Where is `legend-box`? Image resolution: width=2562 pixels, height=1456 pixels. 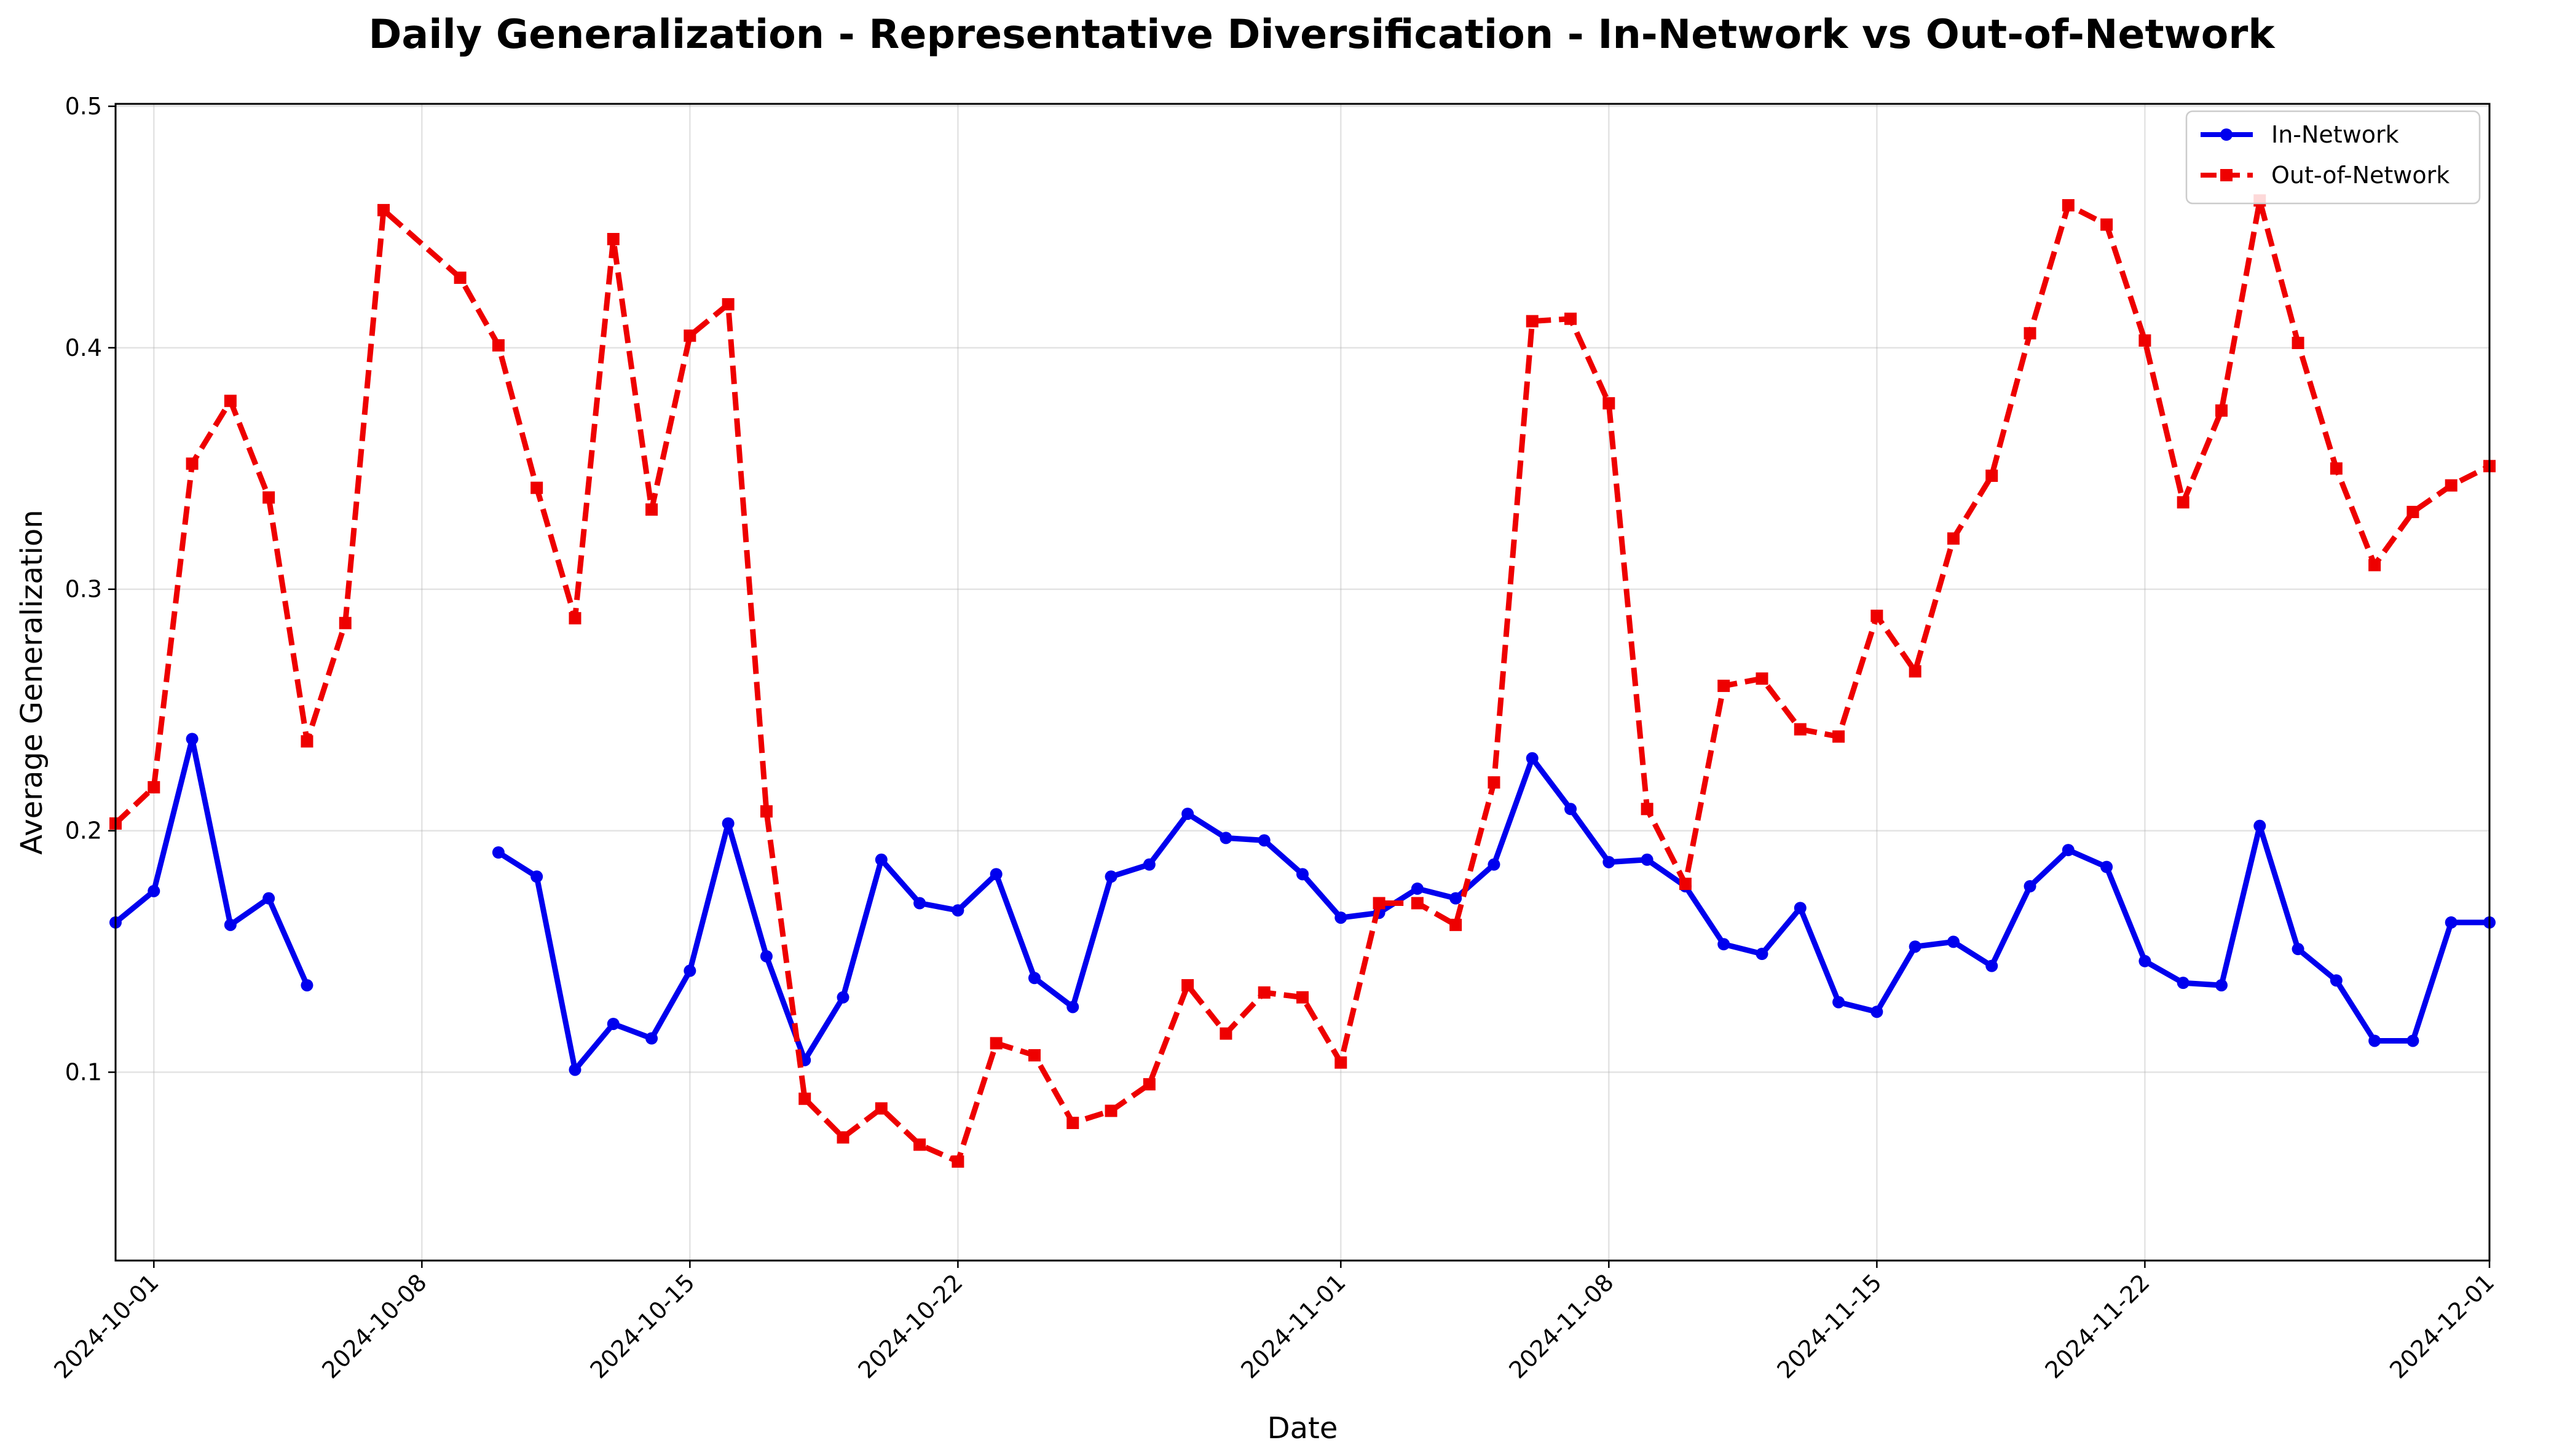
legend-box is located at coordinates (2333, 157).